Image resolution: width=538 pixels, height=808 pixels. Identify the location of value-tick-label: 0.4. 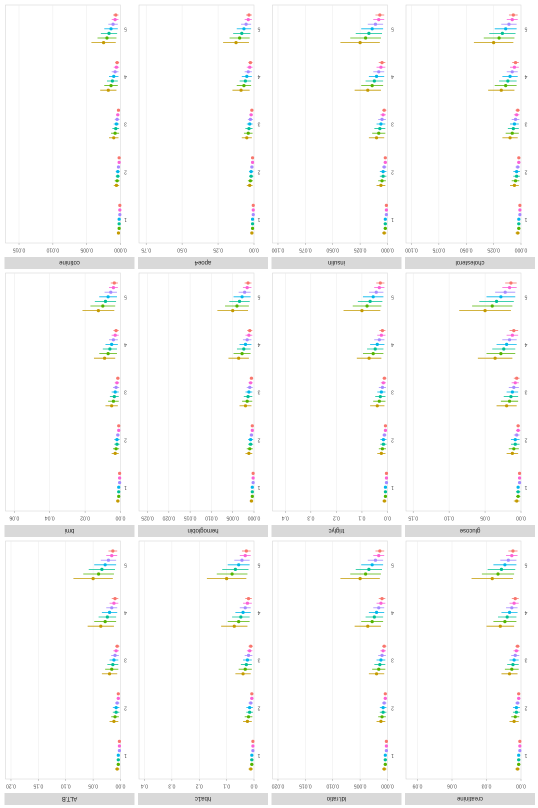
(285, 518).